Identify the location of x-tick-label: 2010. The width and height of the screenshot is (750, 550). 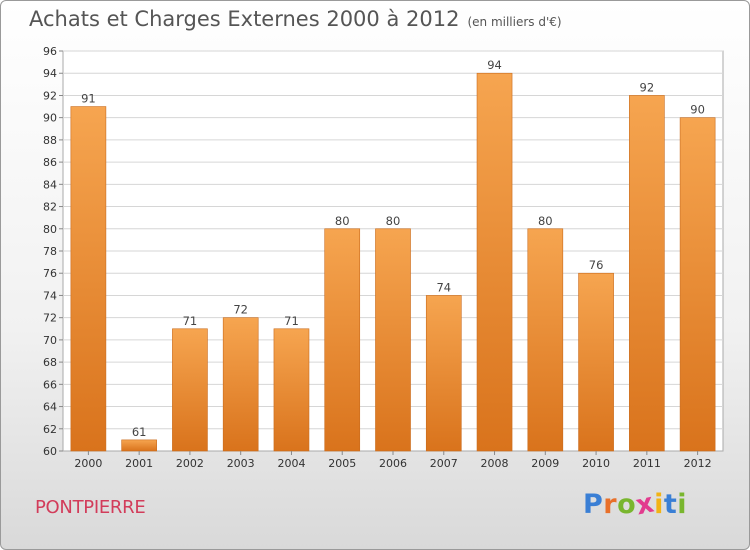
(596, 463).